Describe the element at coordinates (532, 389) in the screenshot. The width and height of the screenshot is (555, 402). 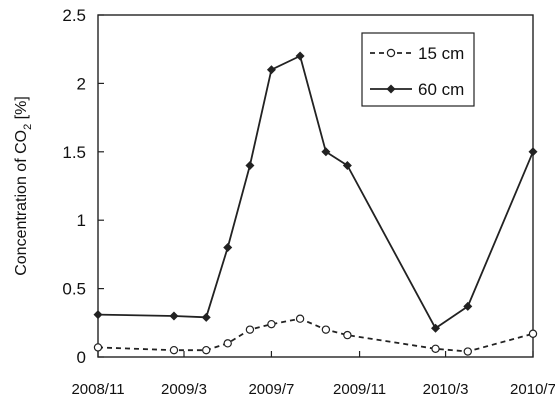
I see `x-tick-label: 2010/7` at that location.